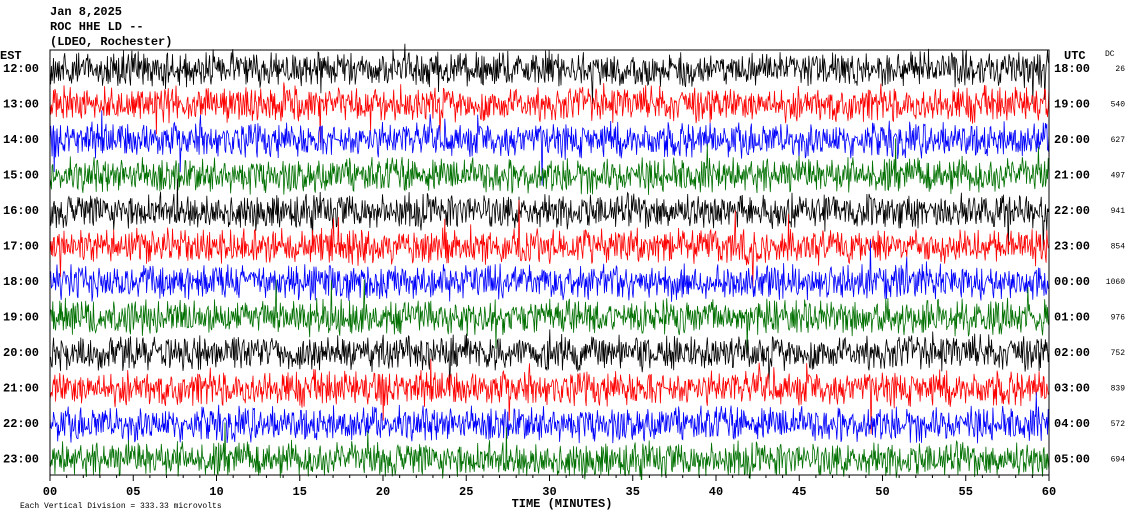 The width and height of the screenshot is (1130, 519). What do you see at coordinates (1075, 56) in the screenshot?
I see `utc-title: UTC` at bounding box center [1075, 56].